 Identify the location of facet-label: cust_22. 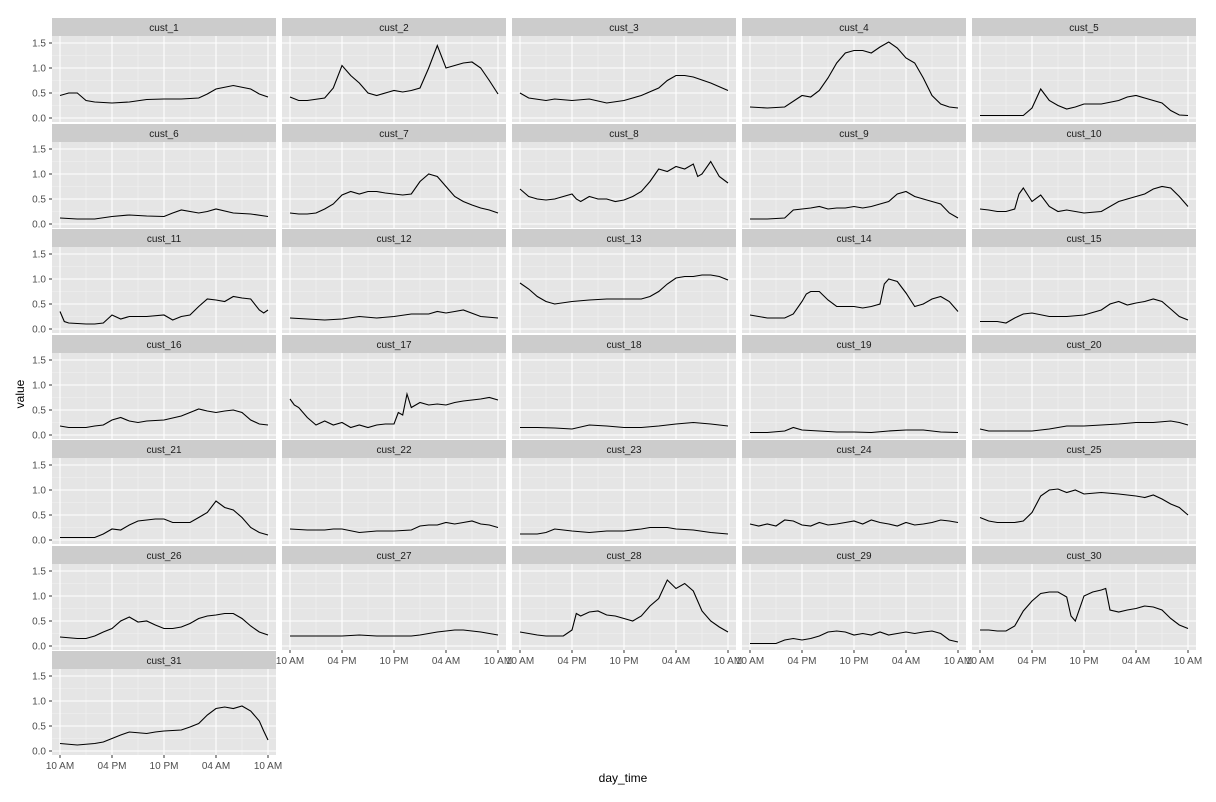
(393, 450).